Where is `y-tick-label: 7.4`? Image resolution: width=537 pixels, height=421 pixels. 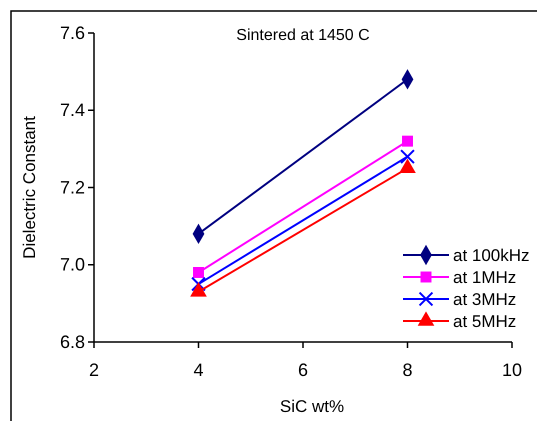
y-tick-label: 7.4 is located at coordinates (72, 110).